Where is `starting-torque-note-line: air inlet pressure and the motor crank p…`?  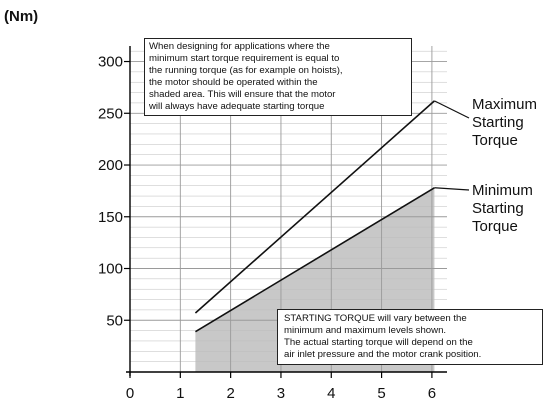
starting-torque-note-line: air inlet pressure and the motor crank p… is located at coordinates (383, 354).